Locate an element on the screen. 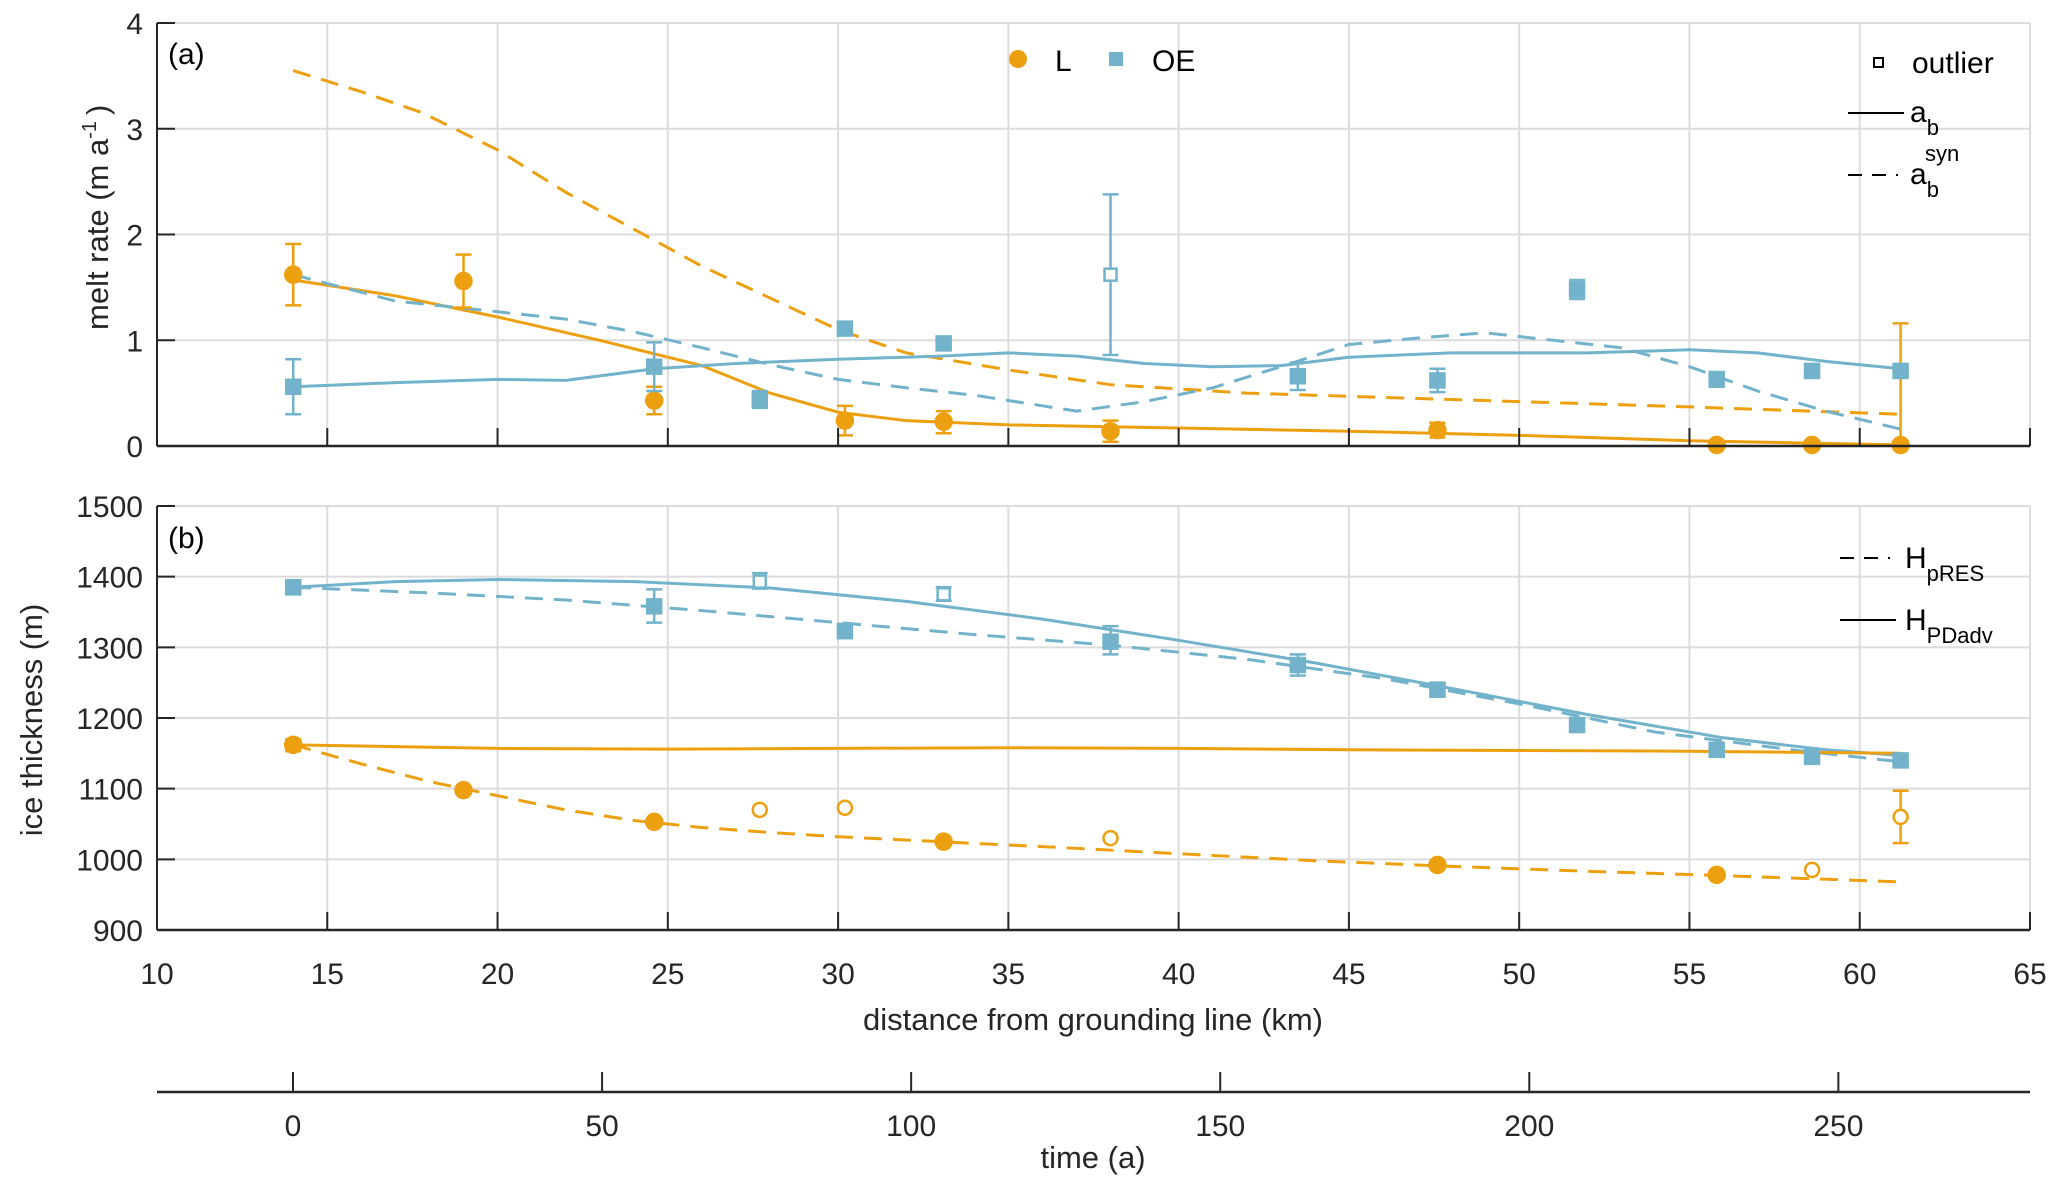  series-line-oe-h-pres is located at coordinates (1097, 674).